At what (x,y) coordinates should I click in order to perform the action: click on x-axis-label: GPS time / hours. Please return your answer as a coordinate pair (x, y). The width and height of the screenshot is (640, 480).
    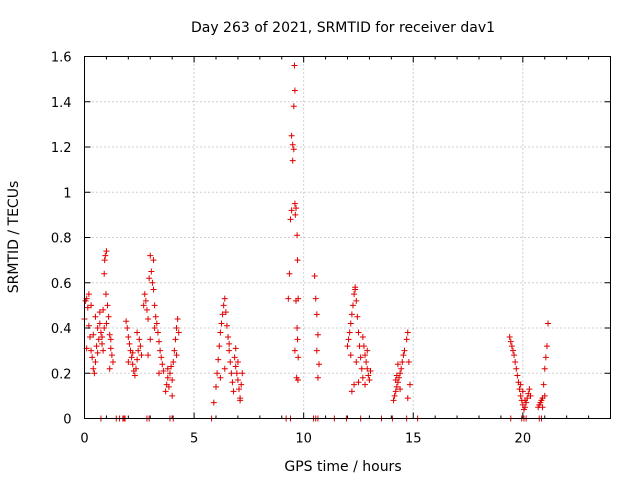
    Looking at the image, I should click on (342, 467).